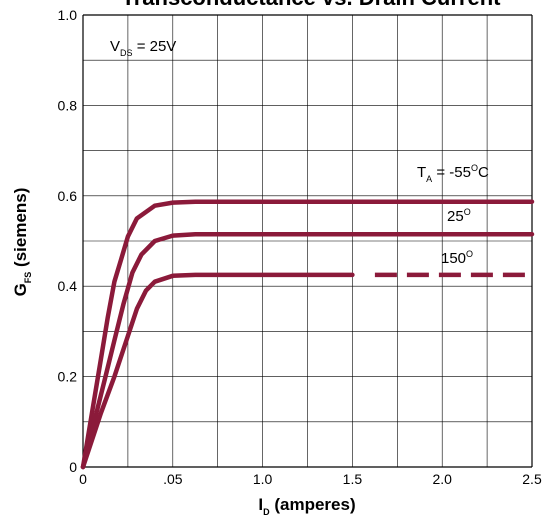 This screenshot has width=545, height=521. Describe the element at coordinates (22, 242) in the screenshot. I see `y-axis-label: GFS (siemens)` at that location.